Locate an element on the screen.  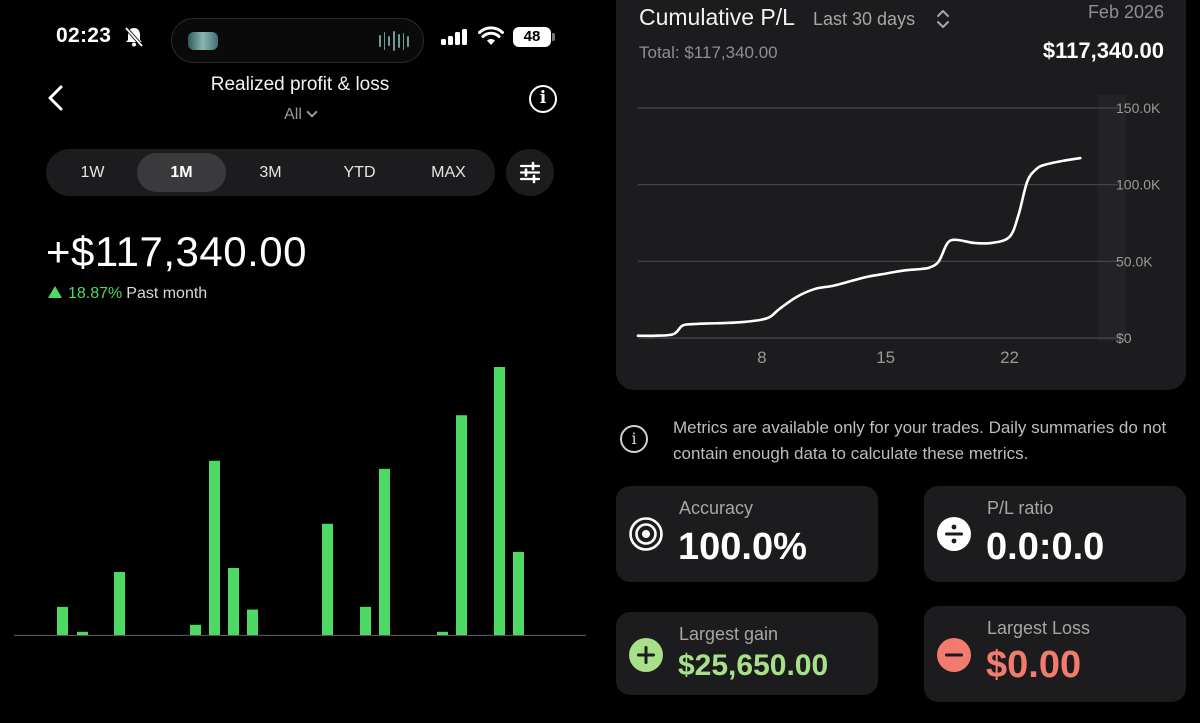
pl-ratio-label: P/L ratio is located at coordinates (1020, 508).